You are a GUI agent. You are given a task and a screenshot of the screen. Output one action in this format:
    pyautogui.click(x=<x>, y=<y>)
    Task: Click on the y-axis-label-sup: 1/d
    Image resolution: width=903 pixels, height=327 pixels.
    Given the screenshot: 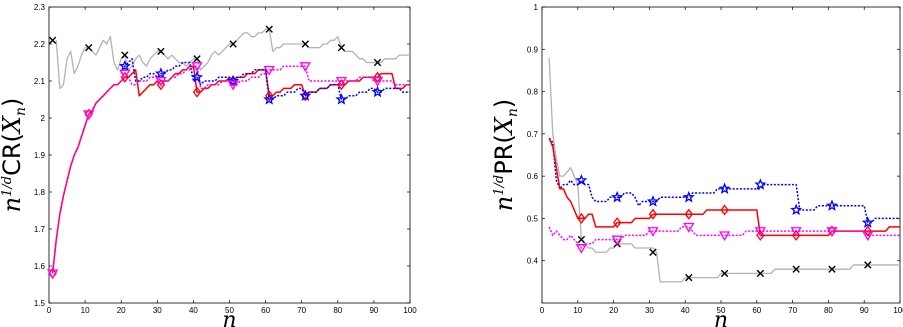 What is the action you would take?
    pyautogui.click(x=7, y=186)
    